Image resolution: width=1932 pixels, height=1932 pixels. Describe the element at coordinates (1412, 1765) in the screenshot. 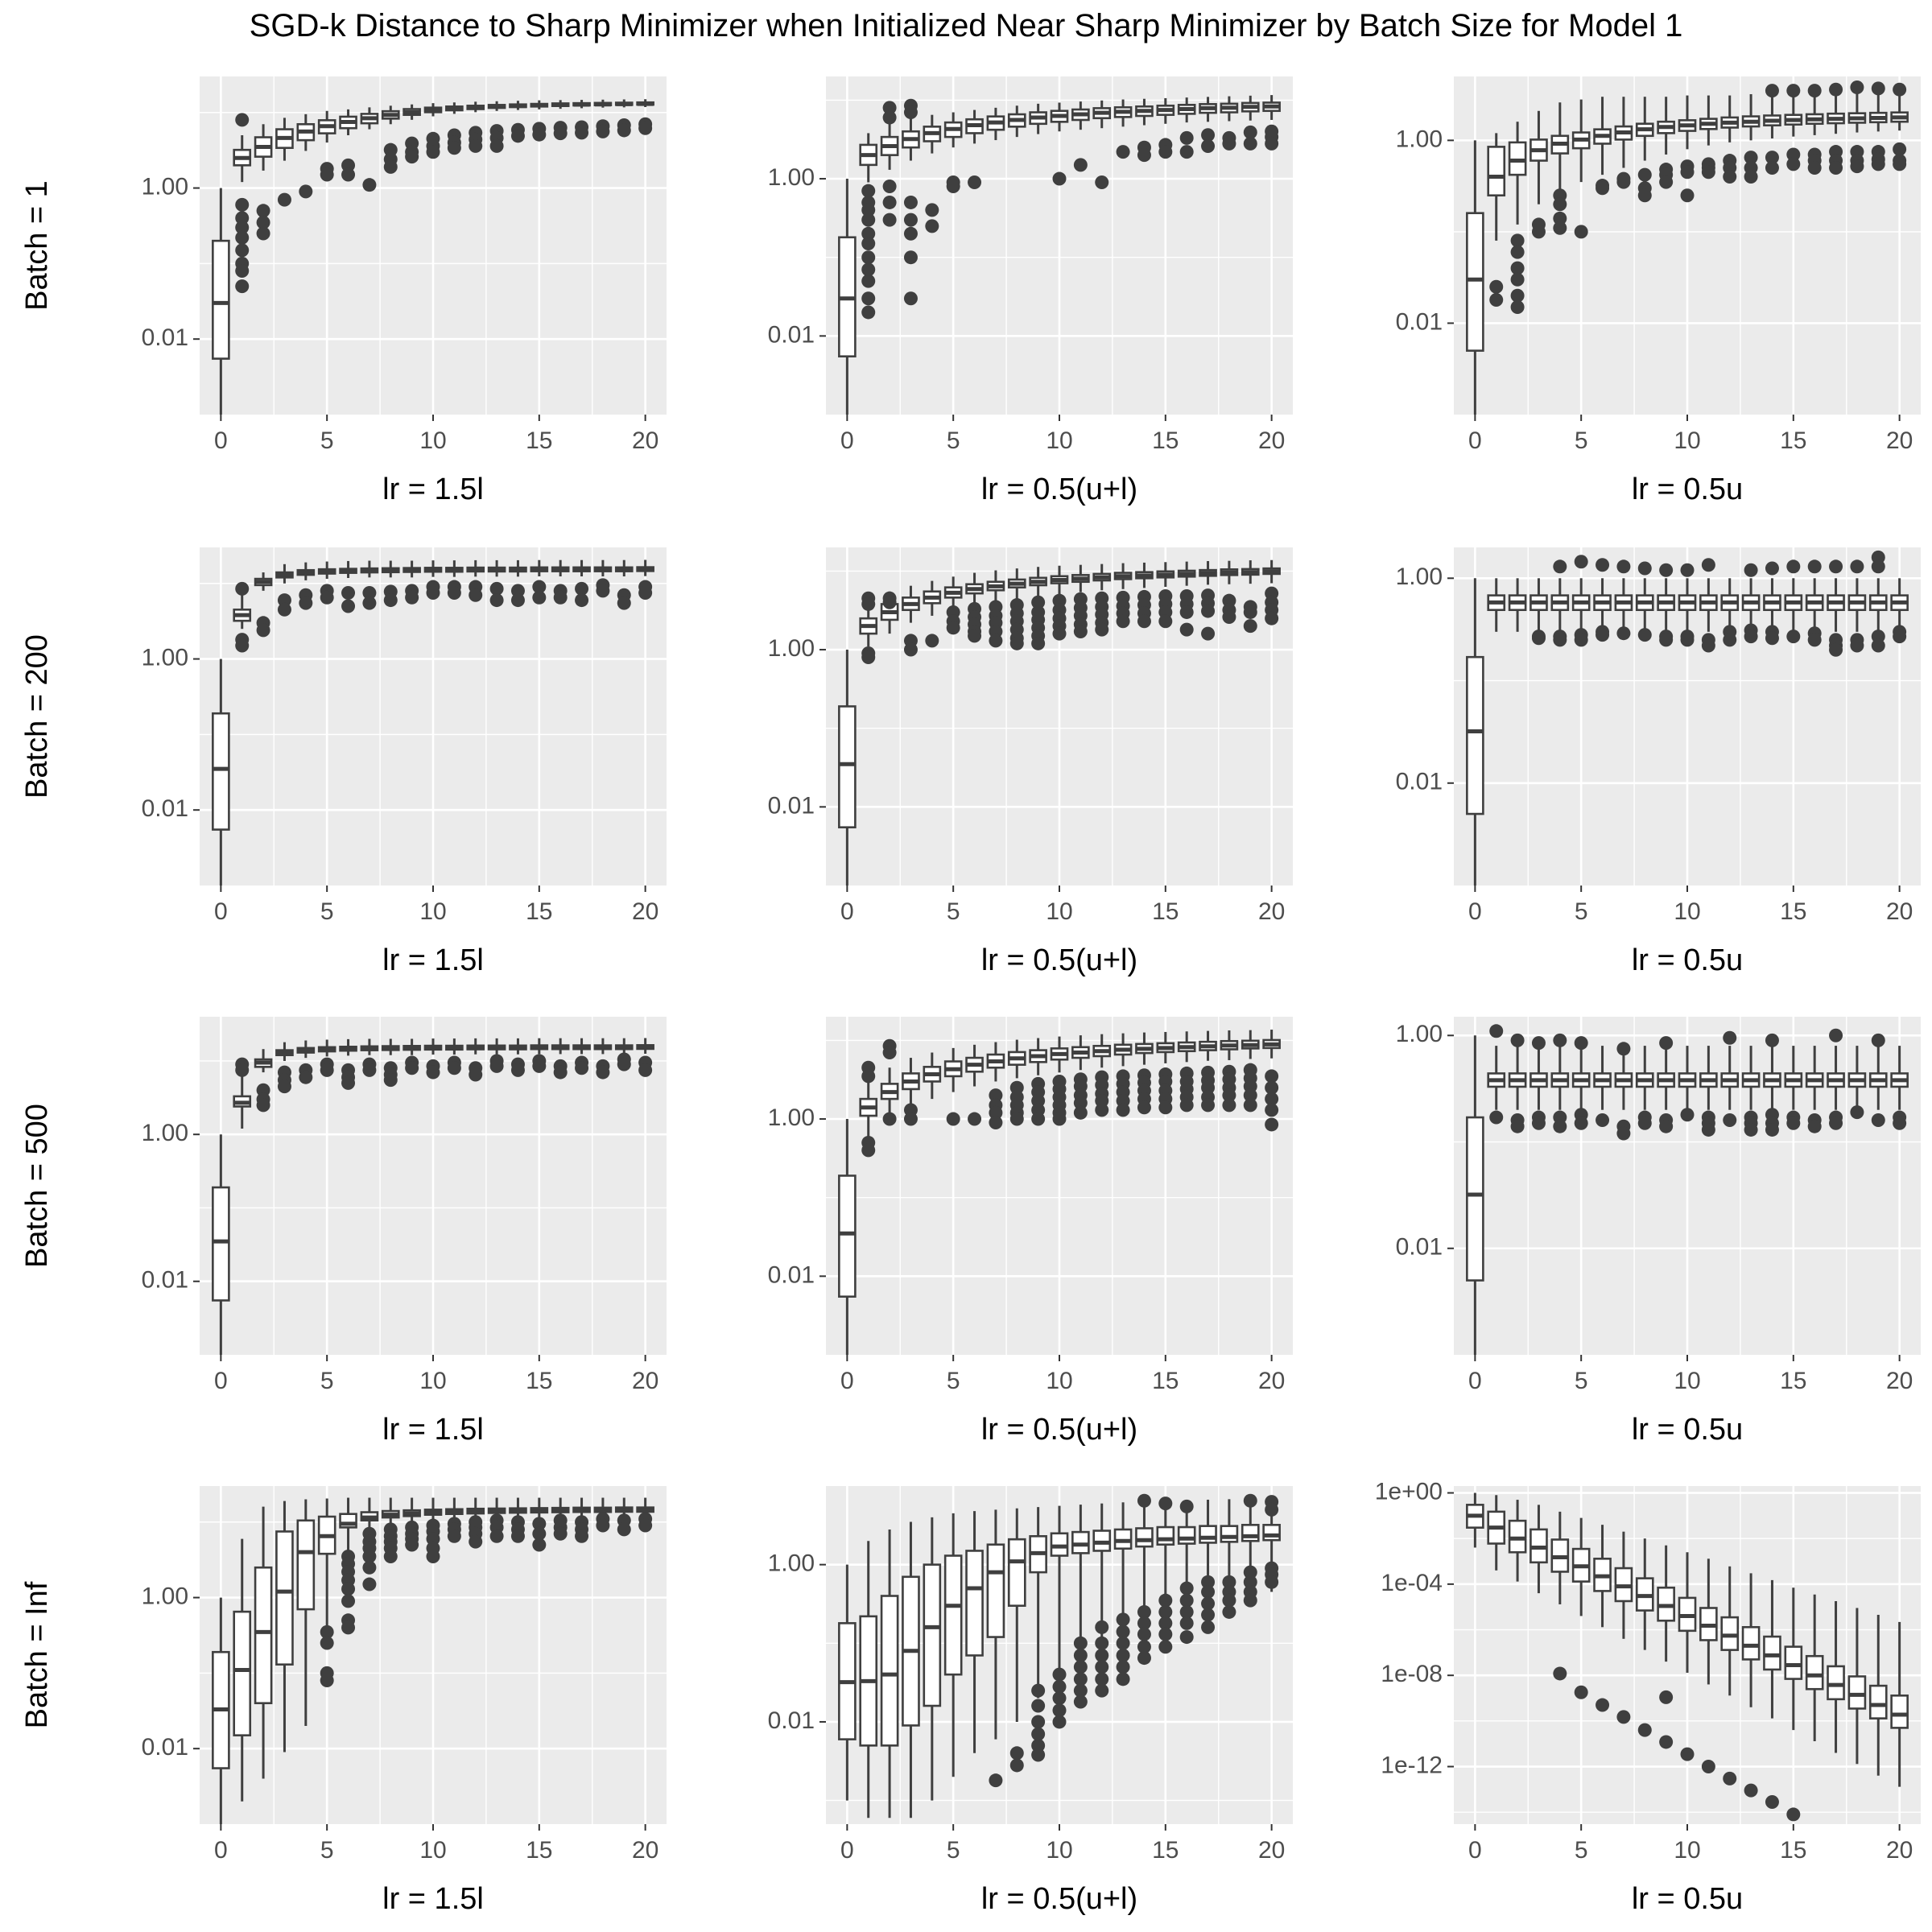

I see `y-tick-label: 1e-12` at that location.